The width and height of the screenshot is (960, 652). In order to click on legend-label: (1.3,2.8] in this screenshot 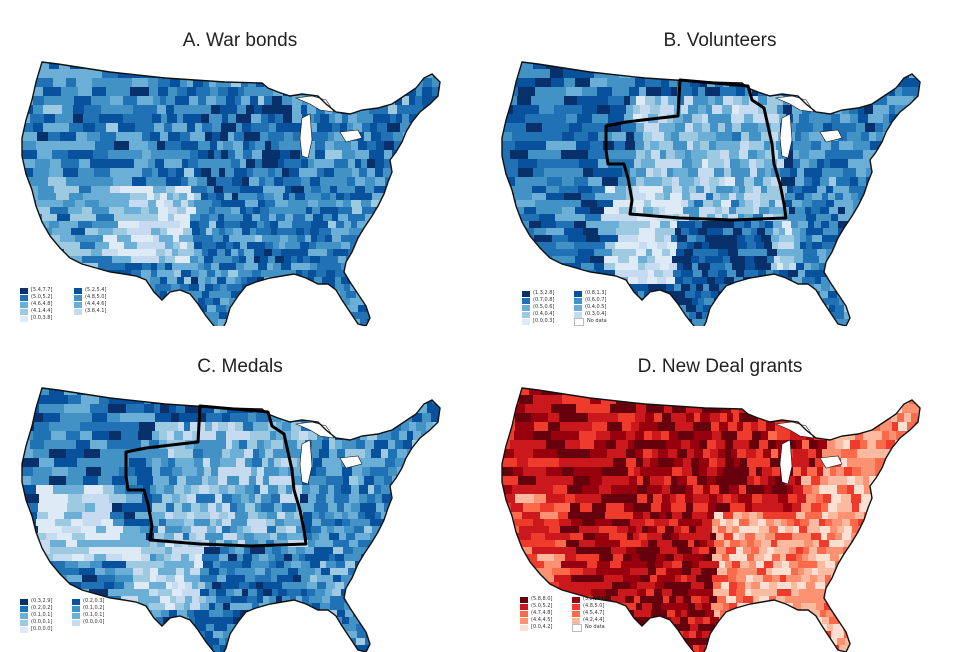, I will do `click(544, 293)`.